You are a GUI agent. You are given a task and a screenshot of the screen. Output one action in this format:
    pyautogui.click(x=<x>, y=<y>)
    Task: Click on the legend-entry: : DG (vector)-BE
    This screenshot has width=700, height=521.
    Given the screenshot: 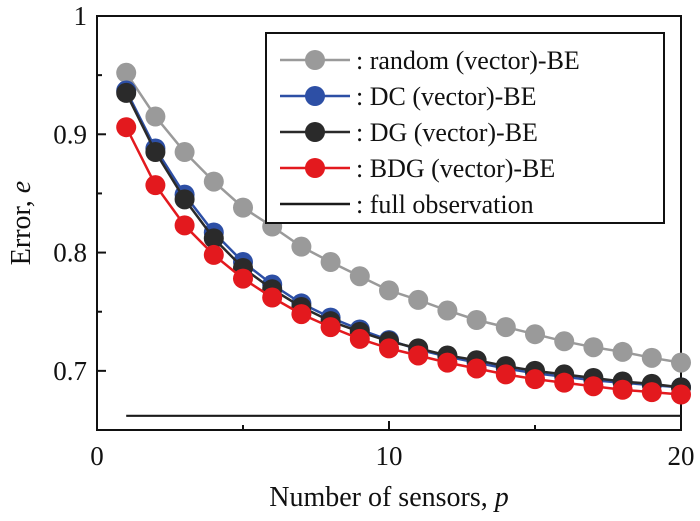 What is the action you would take?
    pyautogui.click(x=409, y=132)
    